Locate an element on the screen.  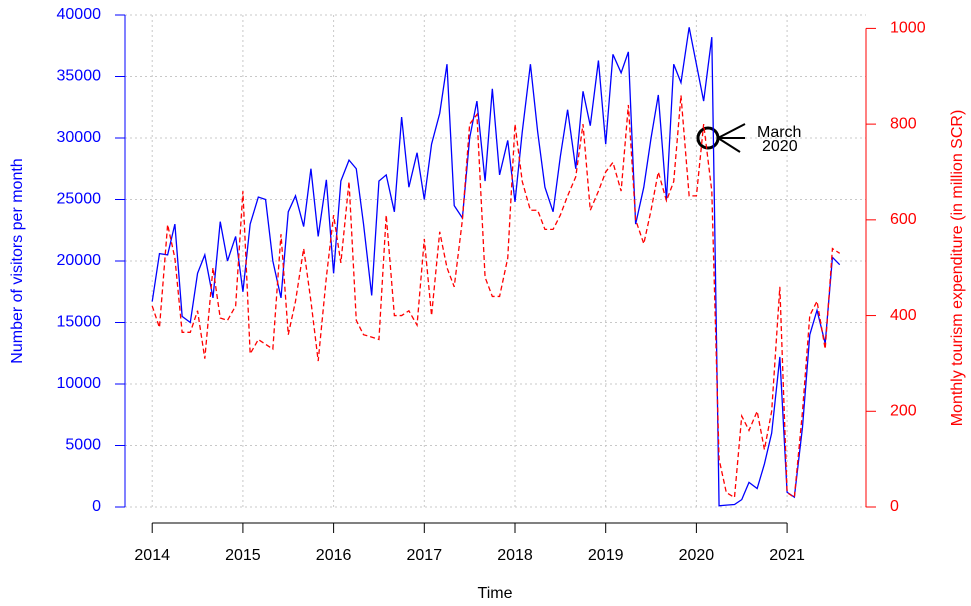
y2-tick-label: 1000 is located at coordinates (908, 28).